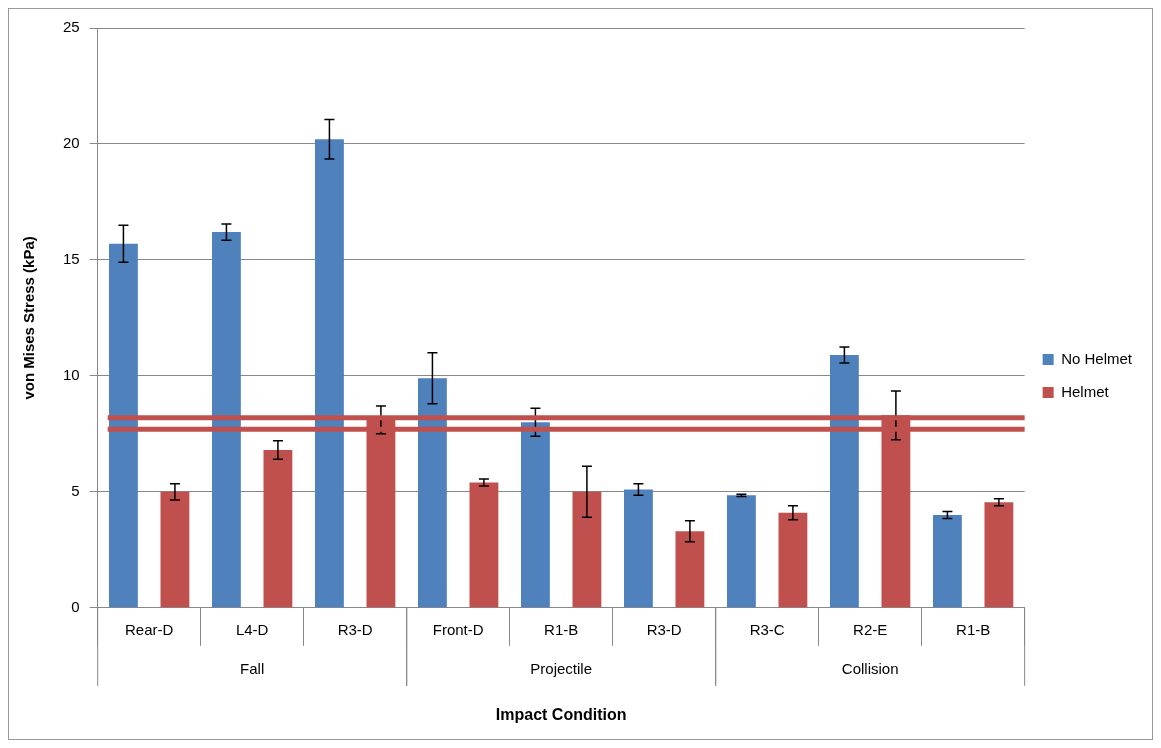 The image size is (1161, 748). What do you see at coordinates (29, 318) in the screenshot?
I see `y-axis-title: von Mises Stress (kPa)` at bounding box center [29, 318].